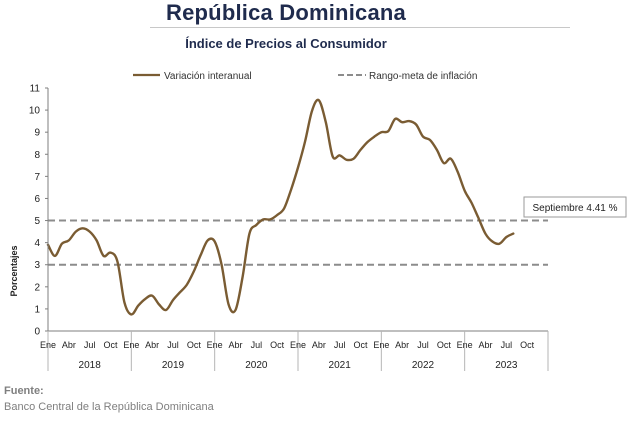 The image size is (640, 424). Describe the element at coordinates (286, 43) in the screenshot. I see `chart-subtitle: Índice de Precios al Consumidor` at that location.